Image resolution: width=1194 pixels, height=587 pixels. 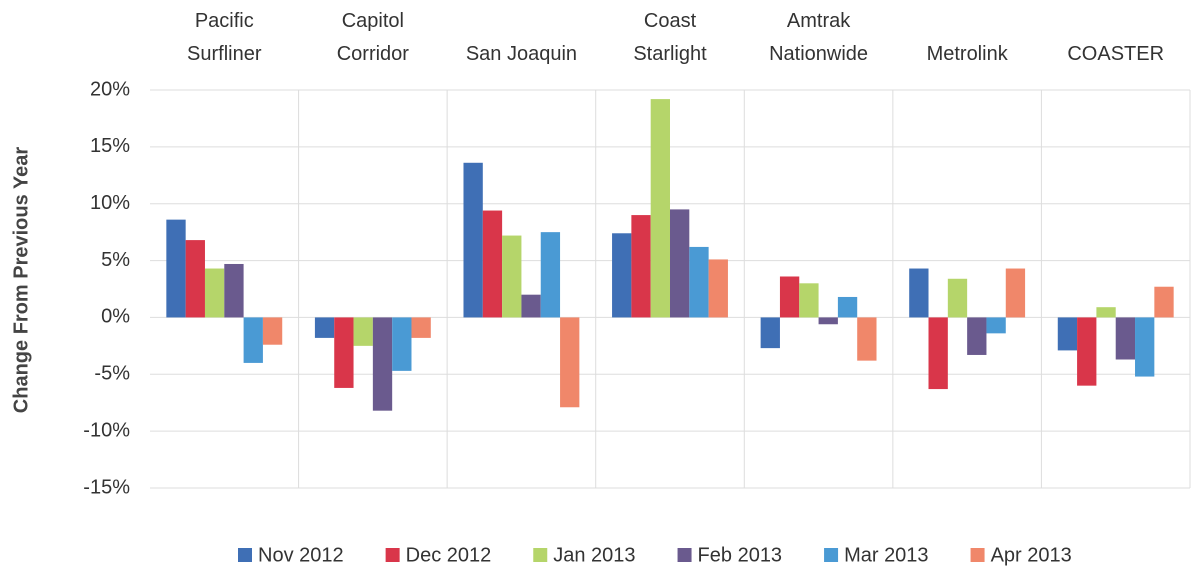 I want to click on y-tick-label: -10%, so click(x=106, y=430).